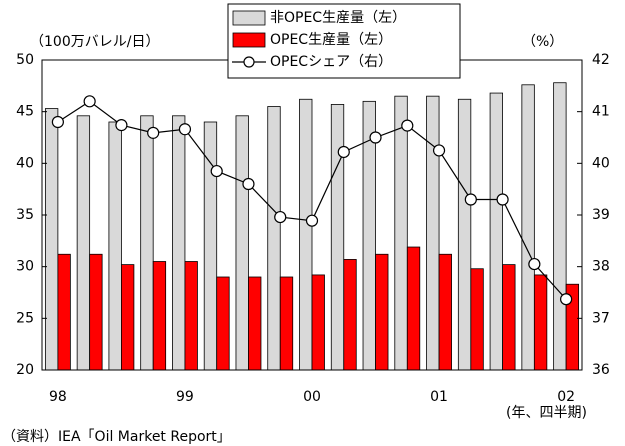  Describe the element at coordinates (331, 62) in the screenshot. I see `legend-label: OPECシェア（右）` at that location.